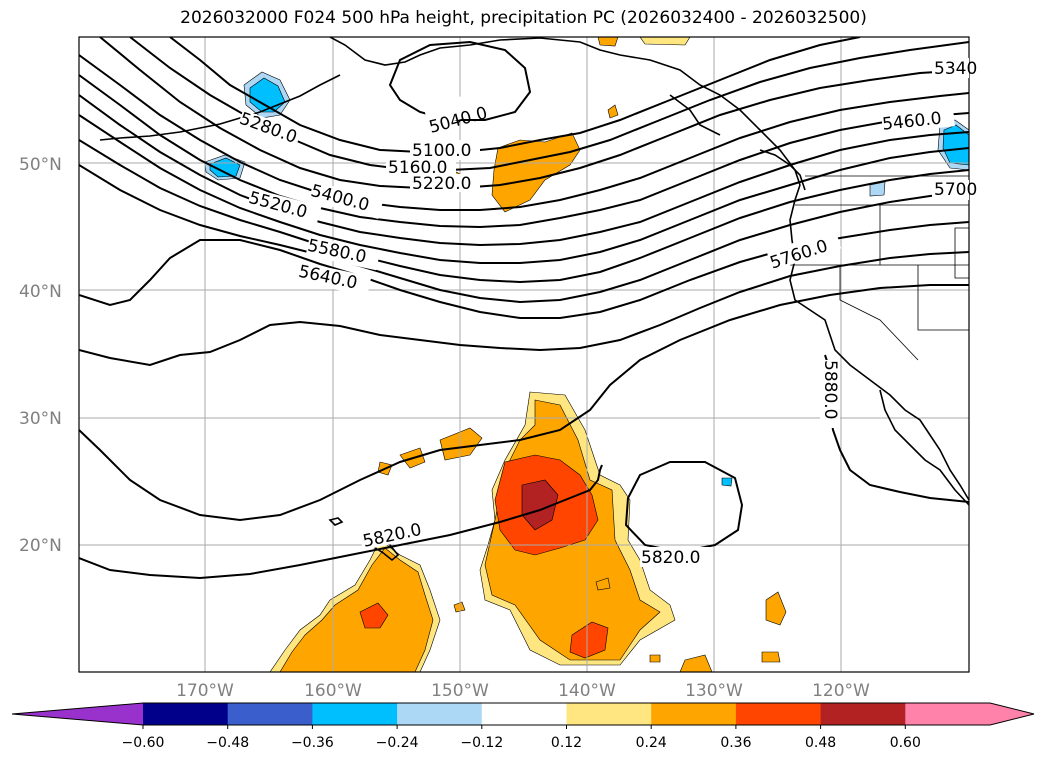  What do you see at coordinates (40, 546) in the screenshot?
I see `lat-label-20n: 20°N` at bounding box center [40, 546].